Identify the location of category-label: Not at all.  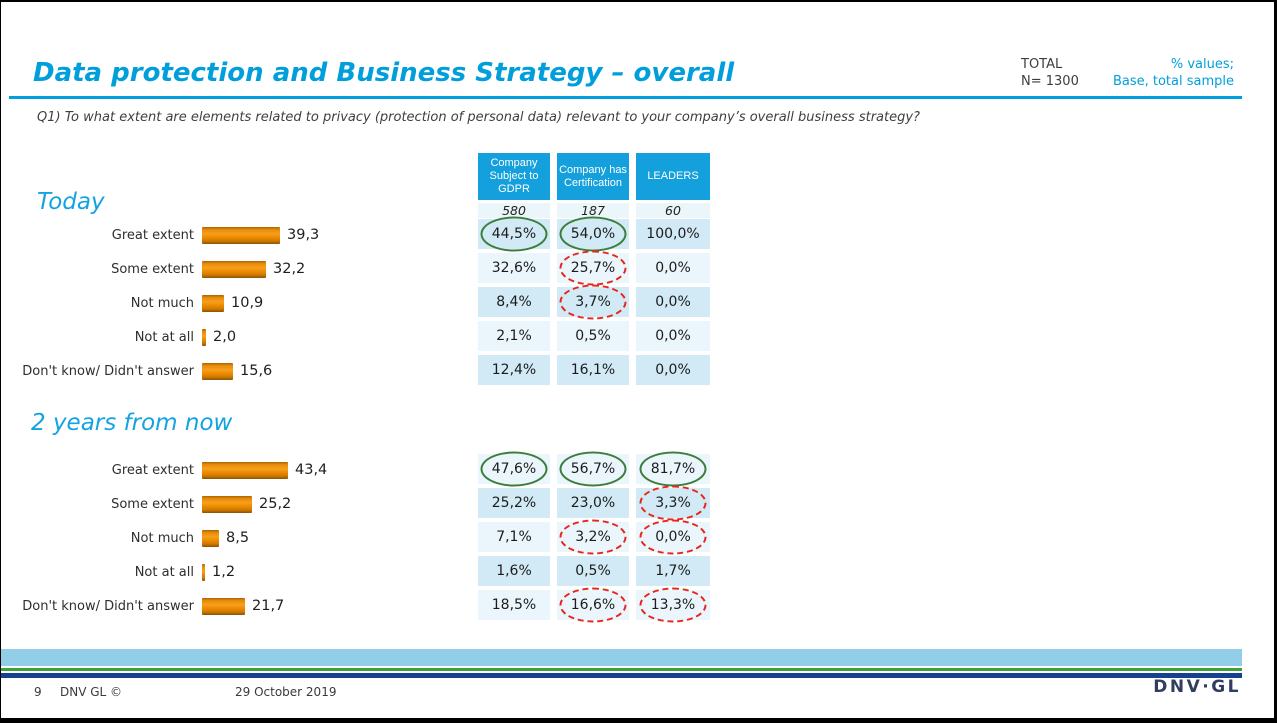
(164, 337).